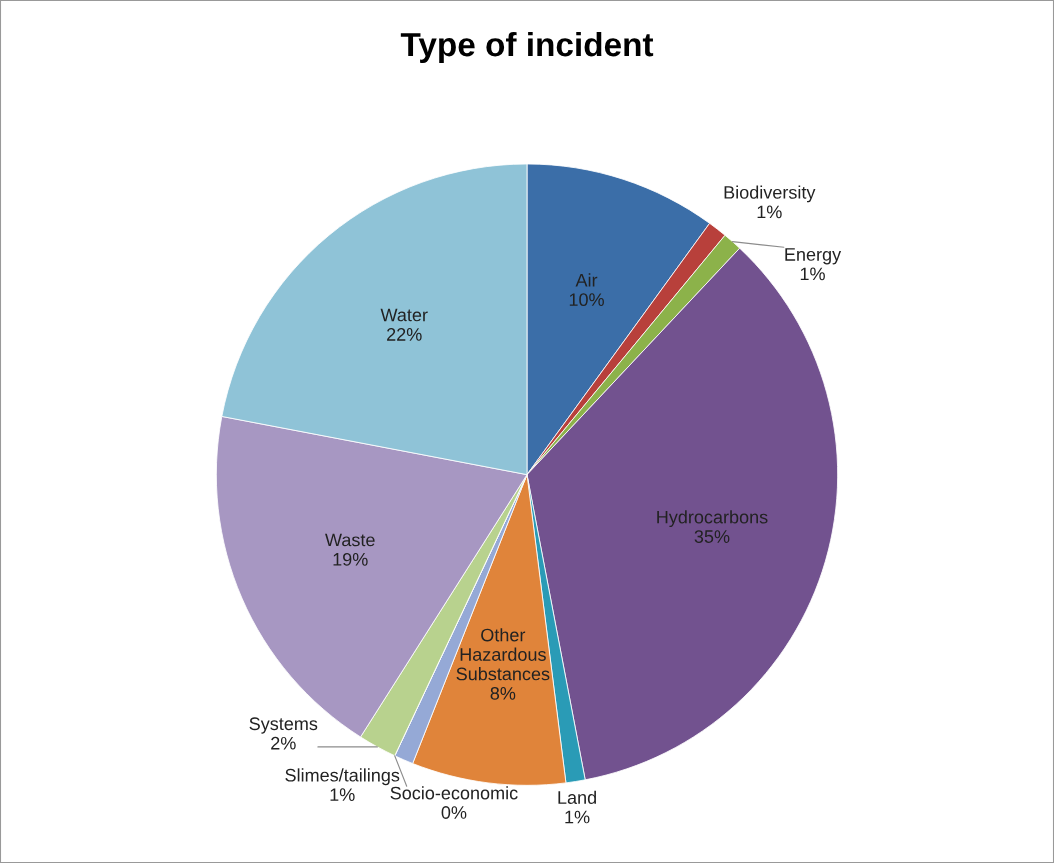 Image resolution: width=1054 pixels, height=863 pixels. What do you see at coordinates (503, 654) in the screenshot?
I see `slice-label: Other Hazardous Substances` at bounding box center [503, 654].